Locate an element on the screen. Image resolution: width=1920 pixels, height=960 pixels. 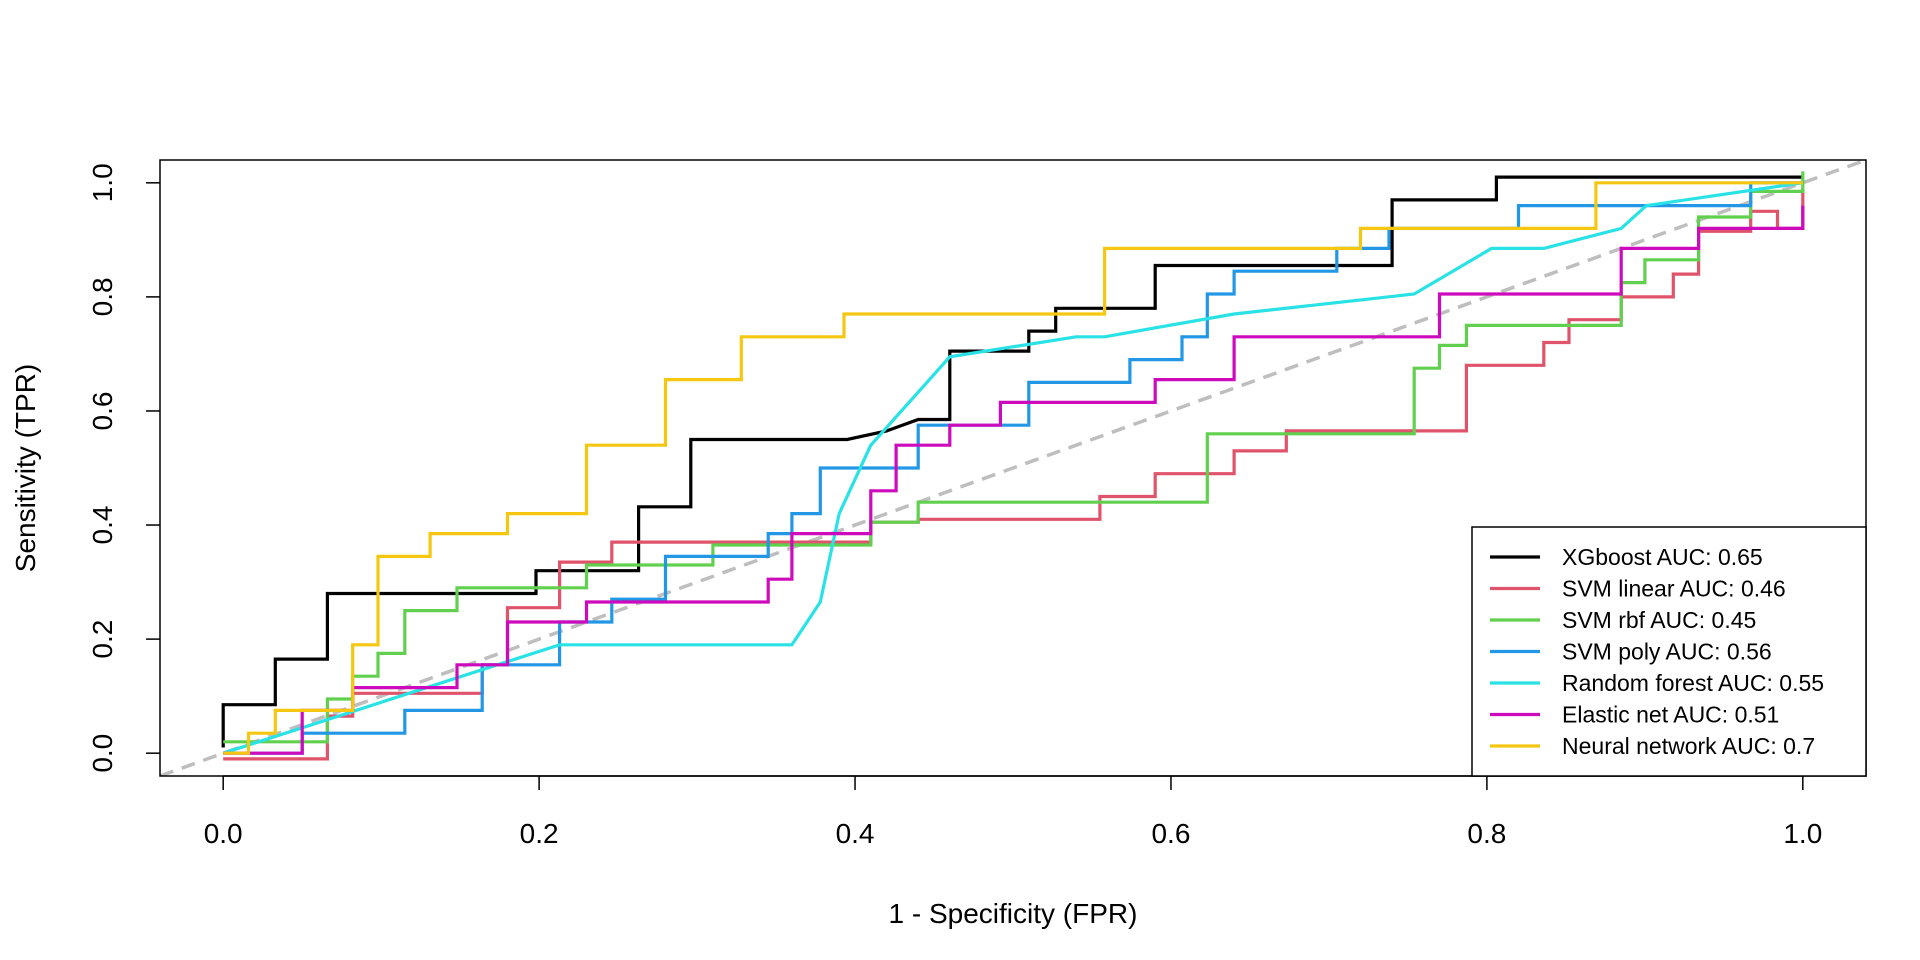
legend-label-4: SVM poly AUC: 0.56 is located at coordinates (1667, 652).